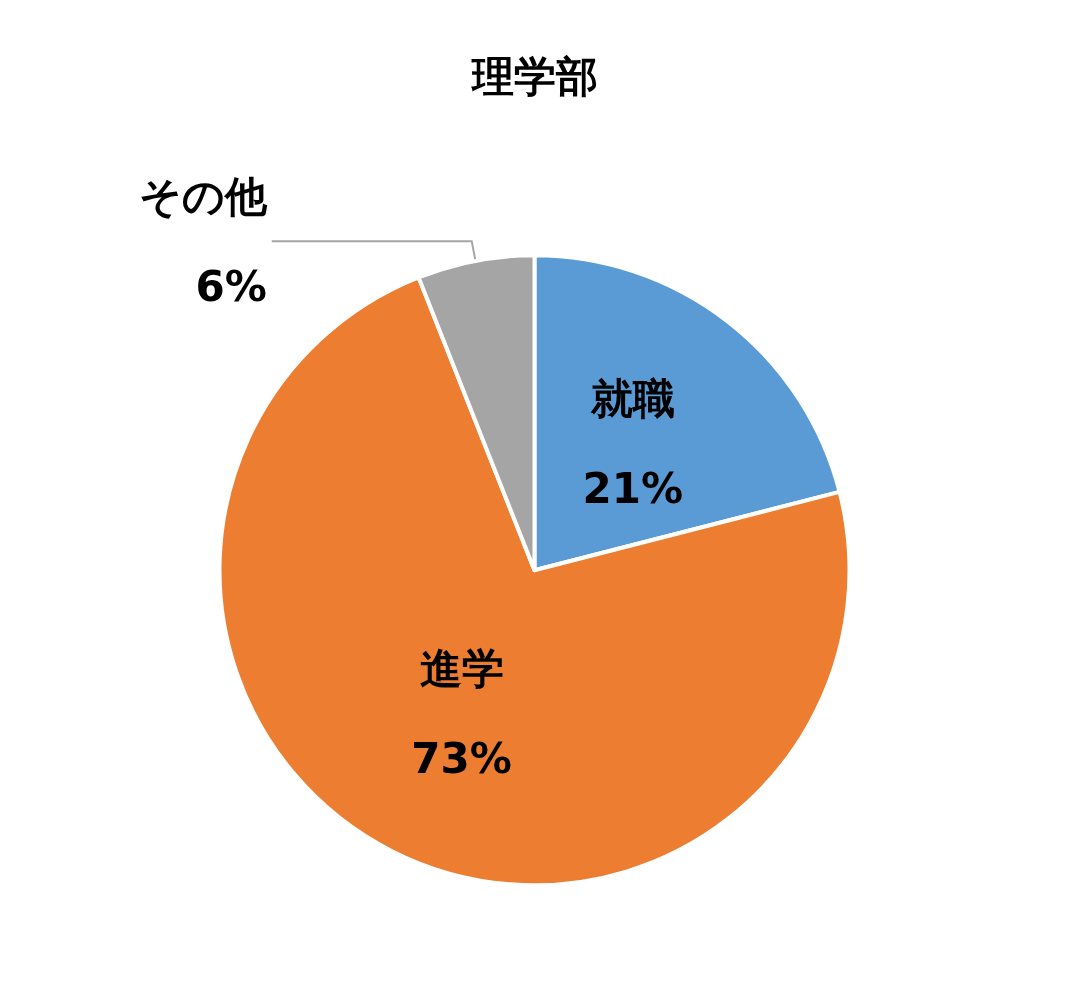 Image resolution: width=1069 pixels, height=990 pixels. I want to click on chart-title: 理学部, so click(533, 76).